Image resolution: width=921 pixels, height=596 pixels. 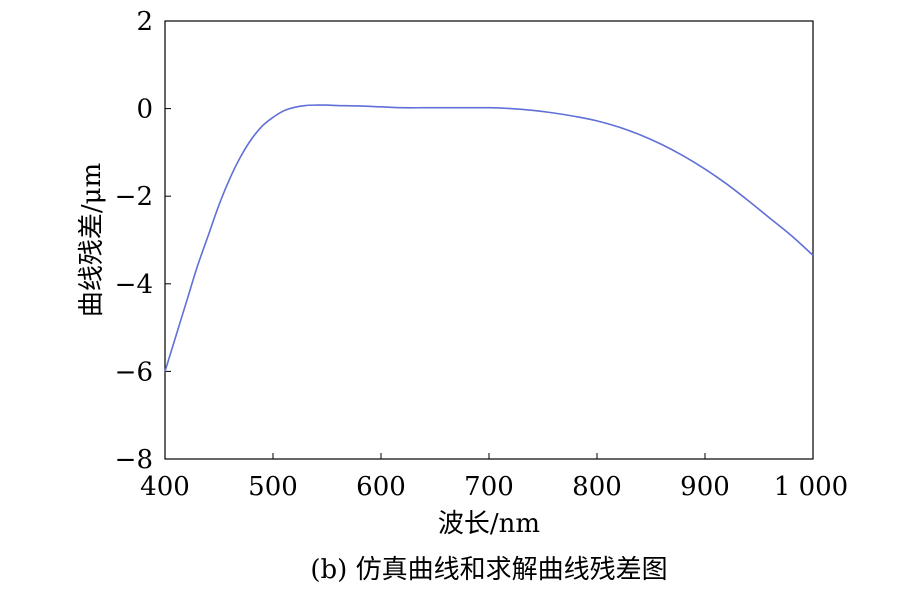 I want to click on x-tick-label: 600, so click(x=381, y=487).